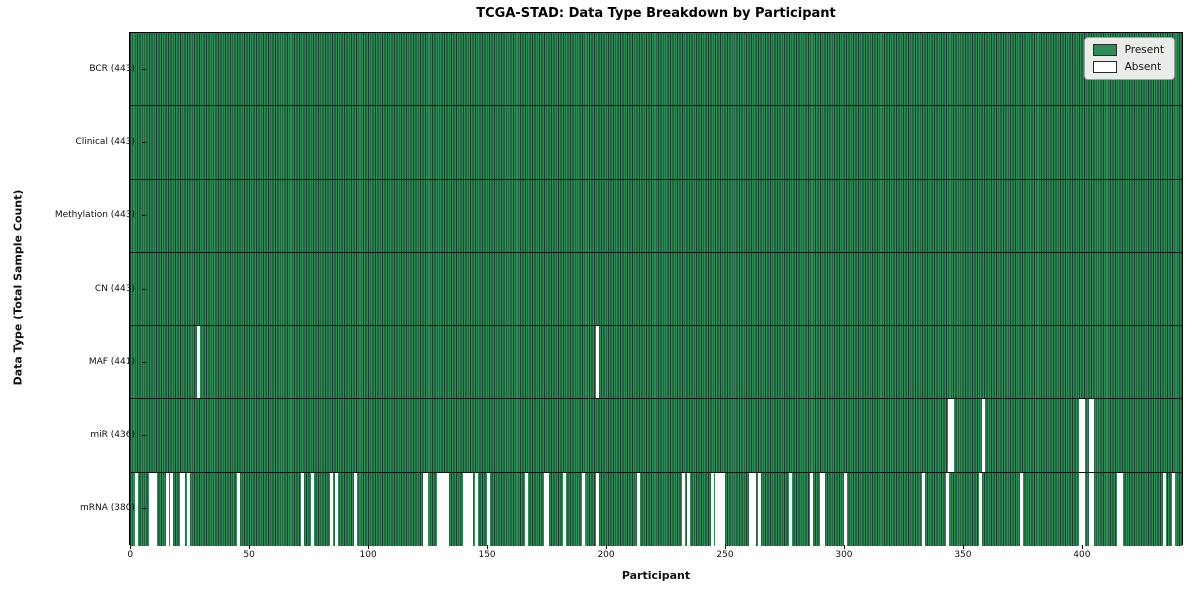  Describe the element at coordinates (656, 509) in the screenshot. I see `row-mRNA` at that location.